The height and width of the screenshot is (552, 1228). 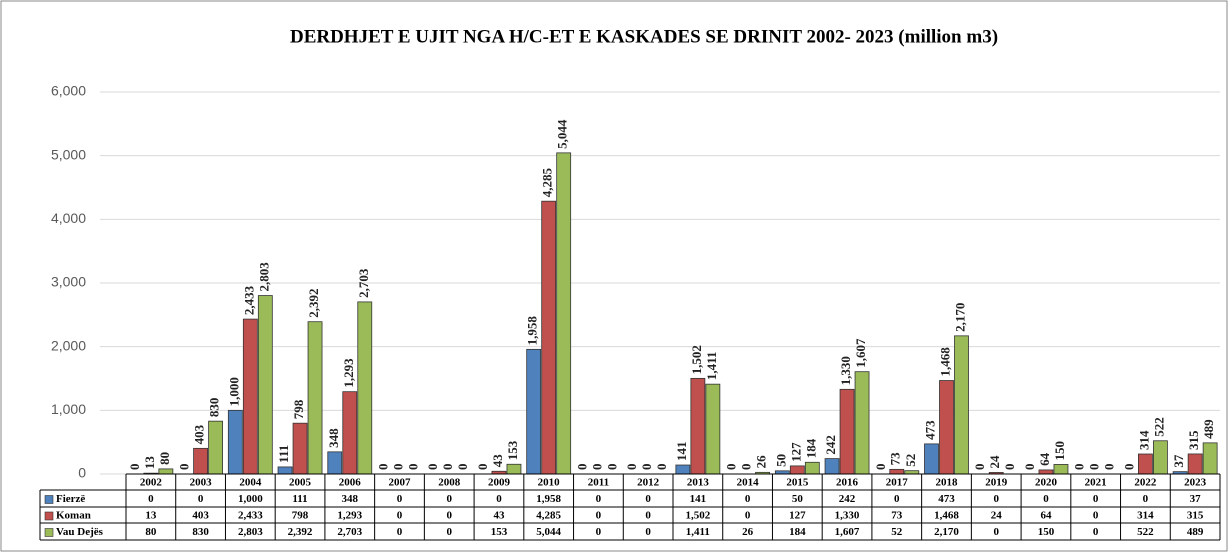 I want to click on data-label: 489, so click(x=1208, y=429).